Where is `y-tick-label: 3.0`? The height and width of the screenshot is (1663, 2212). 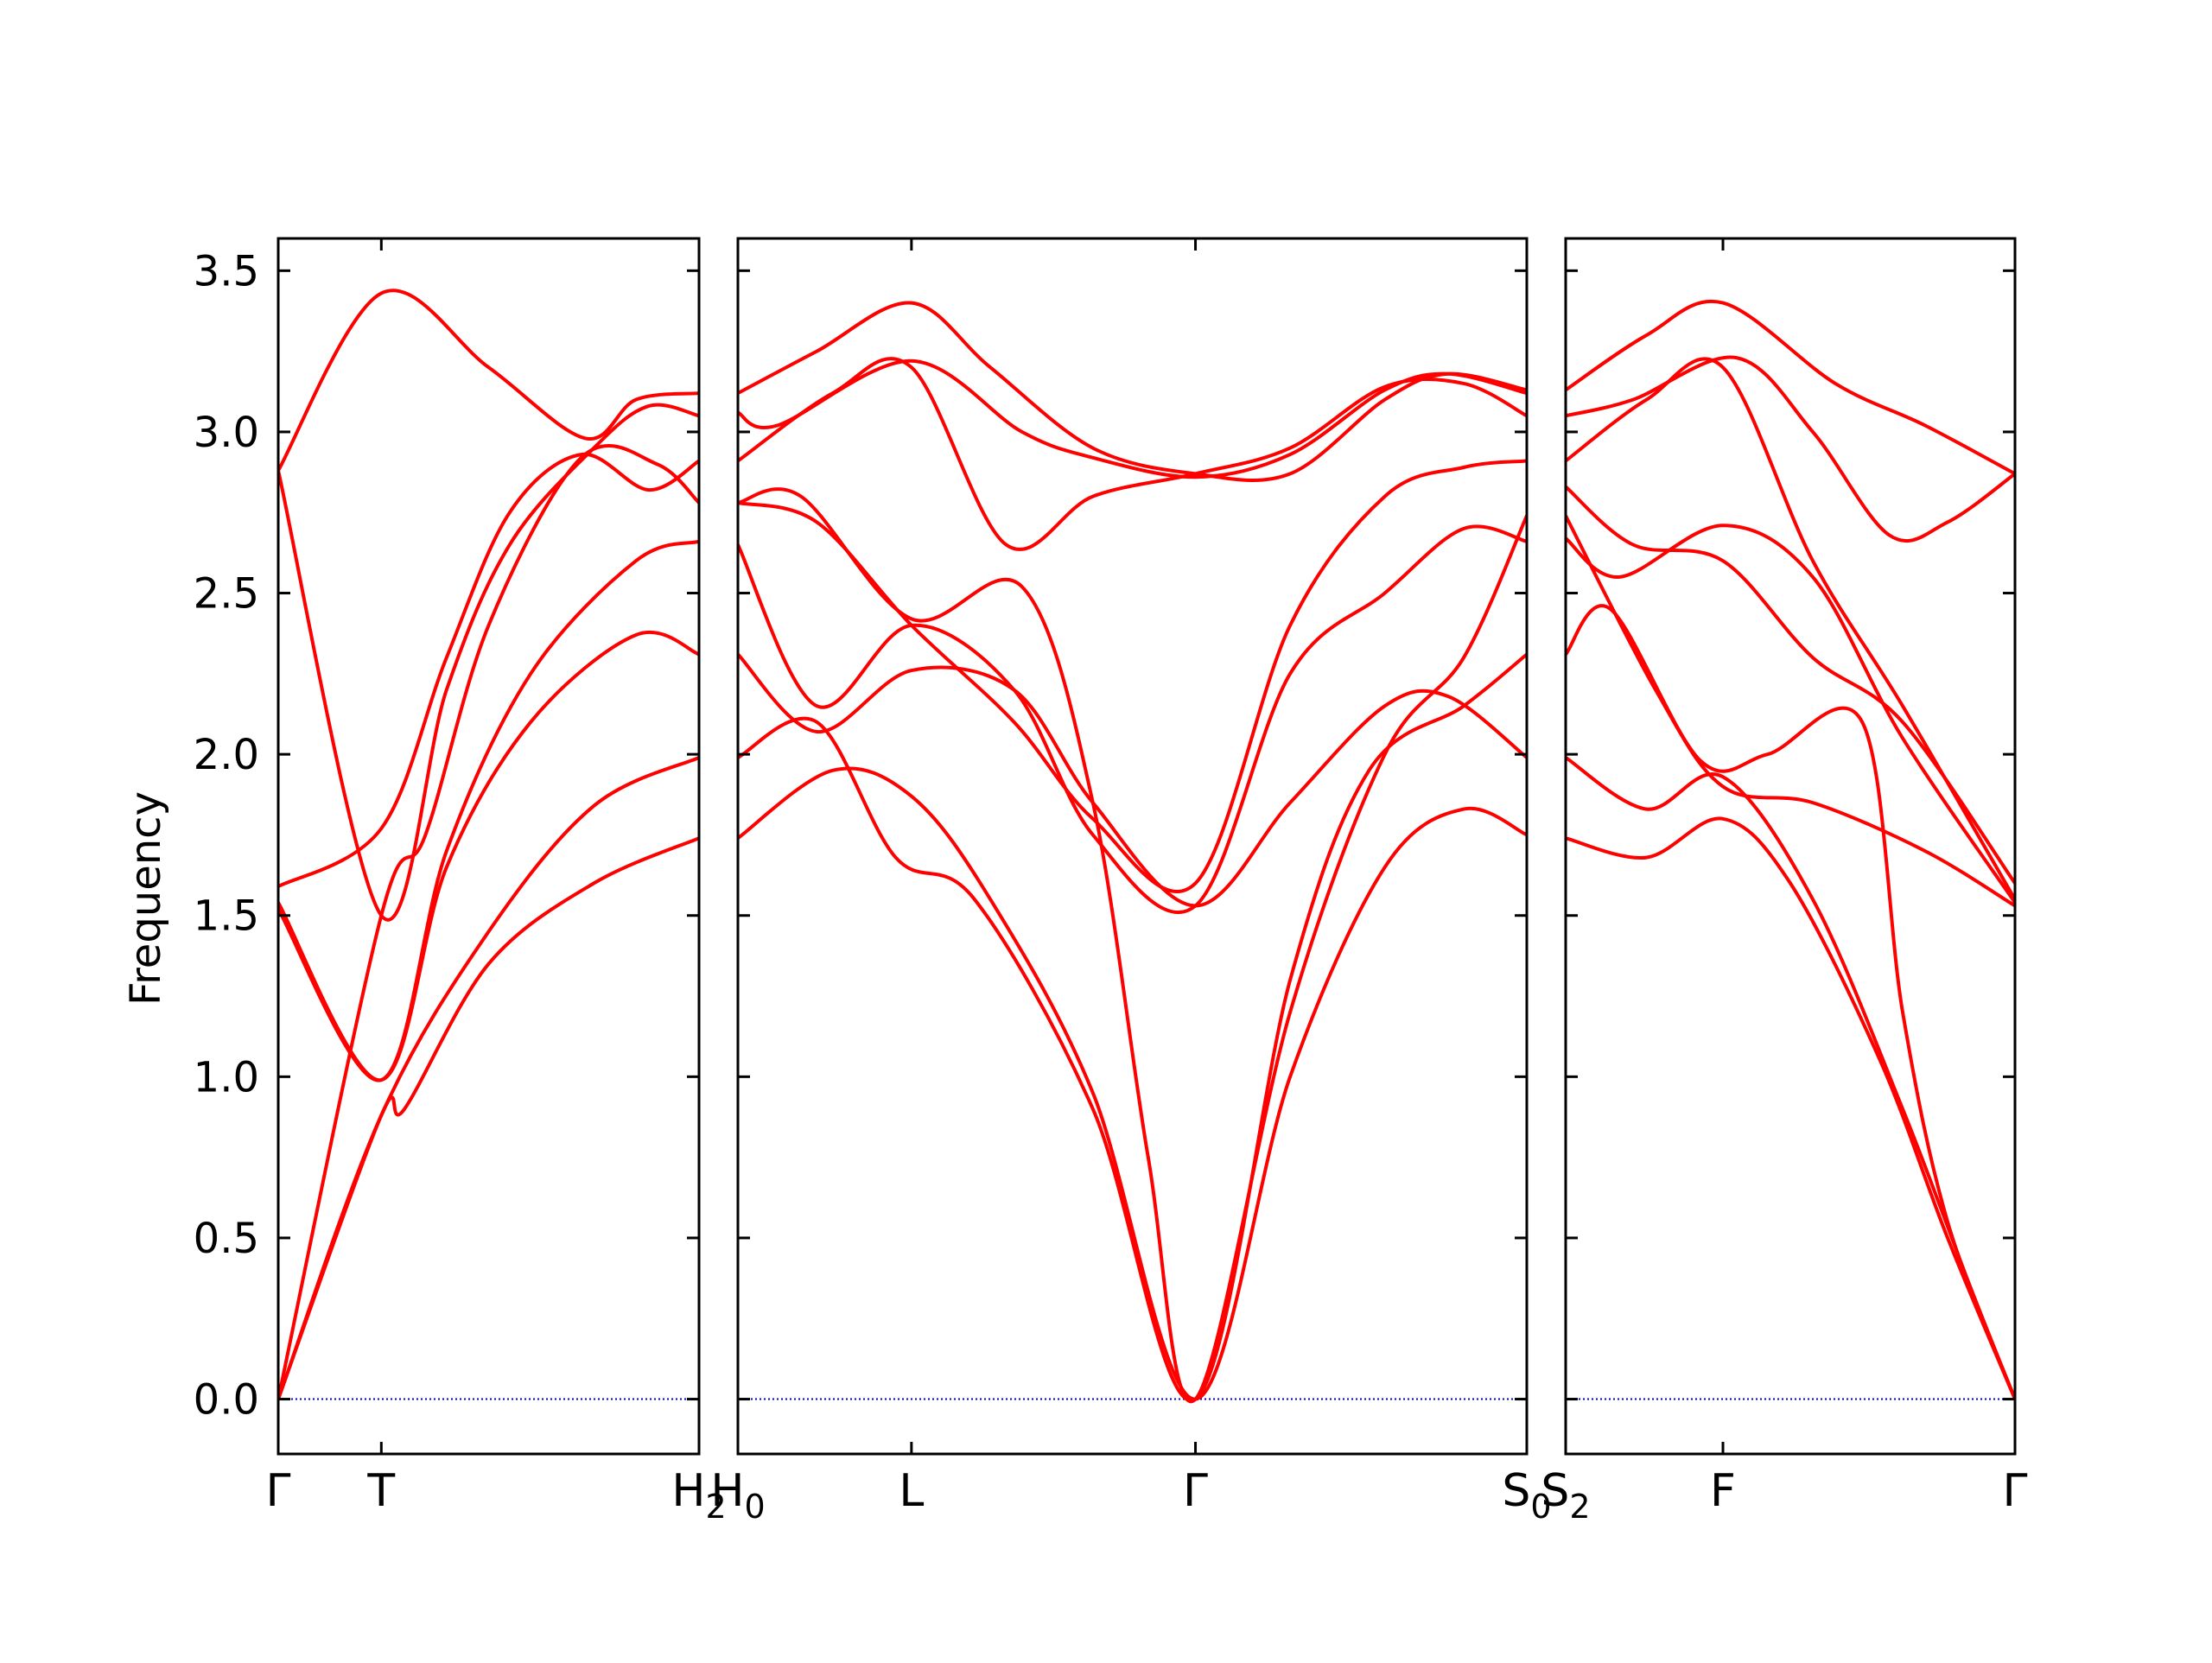 y-tick-label: 3.0 is located at coordinates (226, 433).